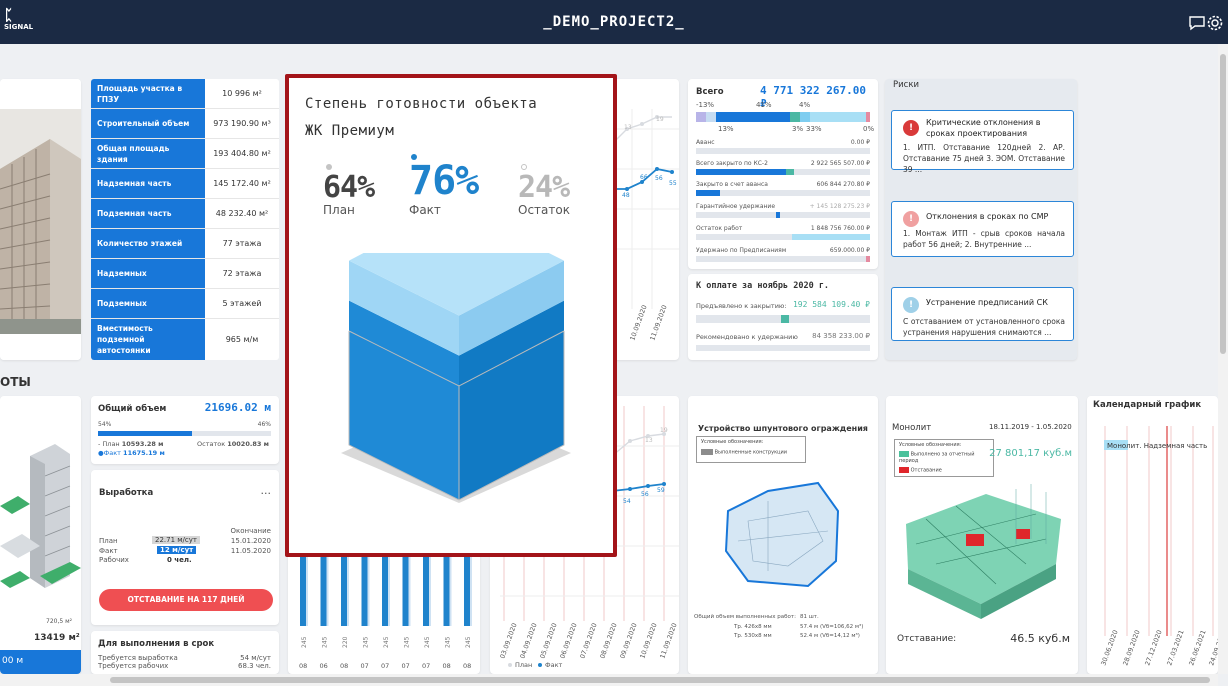 Image resolution: width=1228 pixels, height=686 pixels. What do you see at coordinates (421, 104) in the screenshot?
I see `readiness-title: Степень готовности объекта` at bounding box center [421, 104].